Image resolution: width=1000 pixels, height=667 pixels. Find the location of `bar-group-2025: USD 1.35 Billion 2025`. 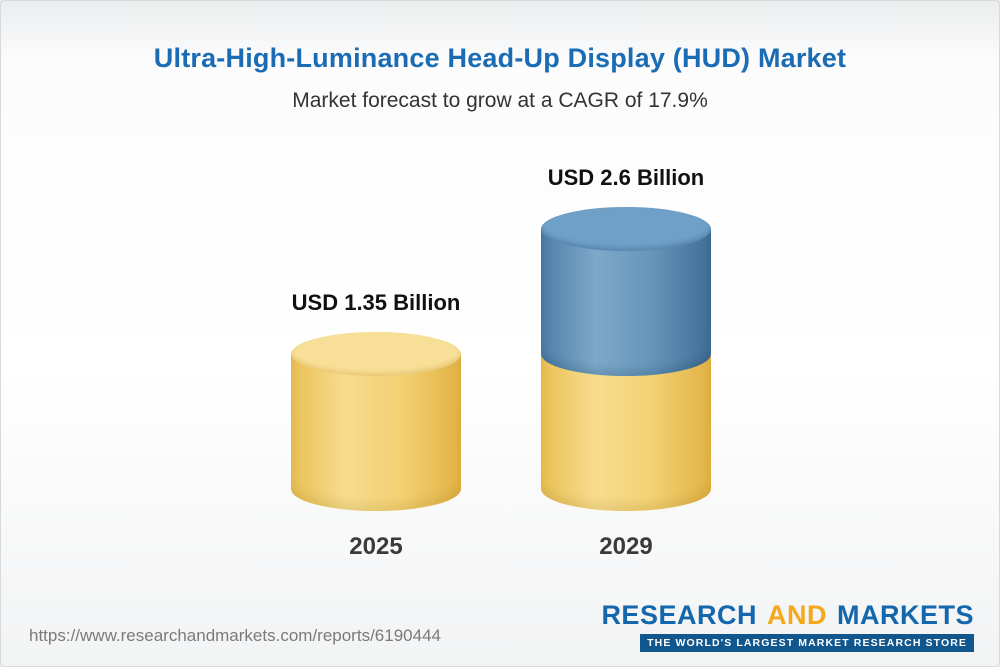

bar-group-2025: USD 1.35 Billion 2025 is located at coordinates (376, 425).